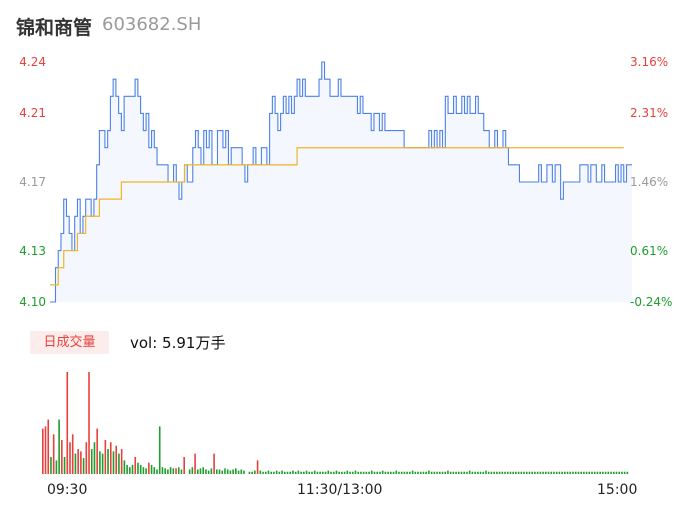 The image size is (686, 524). Describe the element at coordinates (651, 302) in the screenshot. I see `y-tick-right: -0.24%` at that location.